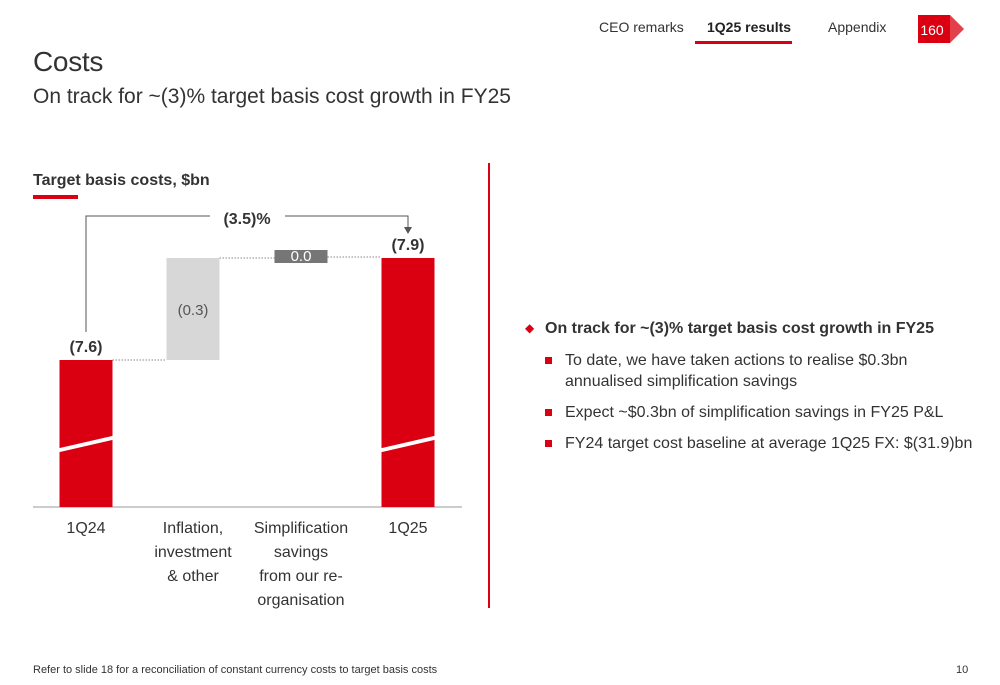 This screenshot has height=685, width=1000. I want to click on nav-1q25-results: 1Q25 results, so click(749, 27).